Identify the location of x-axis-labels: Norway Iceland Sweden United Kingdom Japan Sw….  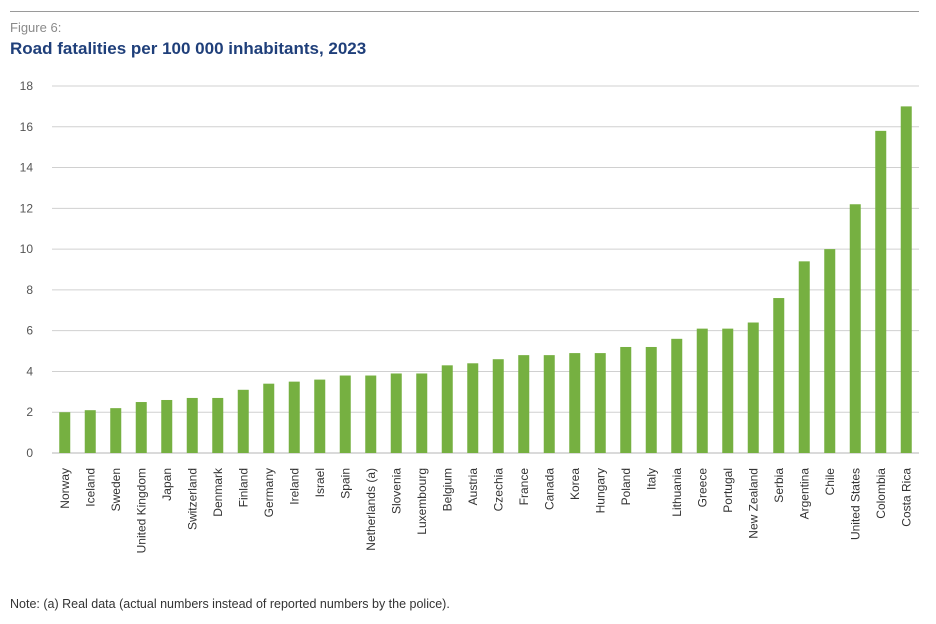
(486, 510).